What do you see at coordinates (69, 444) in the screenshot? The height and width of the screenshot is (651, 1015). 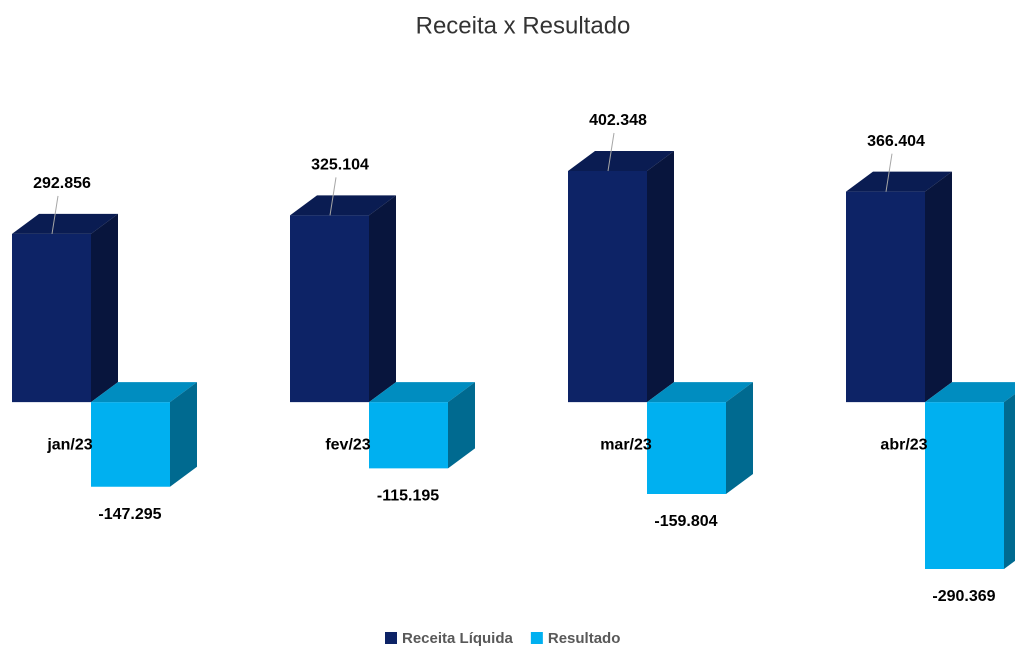 I see `x-tick-label: jan/23` at bounding box center [69, 444].